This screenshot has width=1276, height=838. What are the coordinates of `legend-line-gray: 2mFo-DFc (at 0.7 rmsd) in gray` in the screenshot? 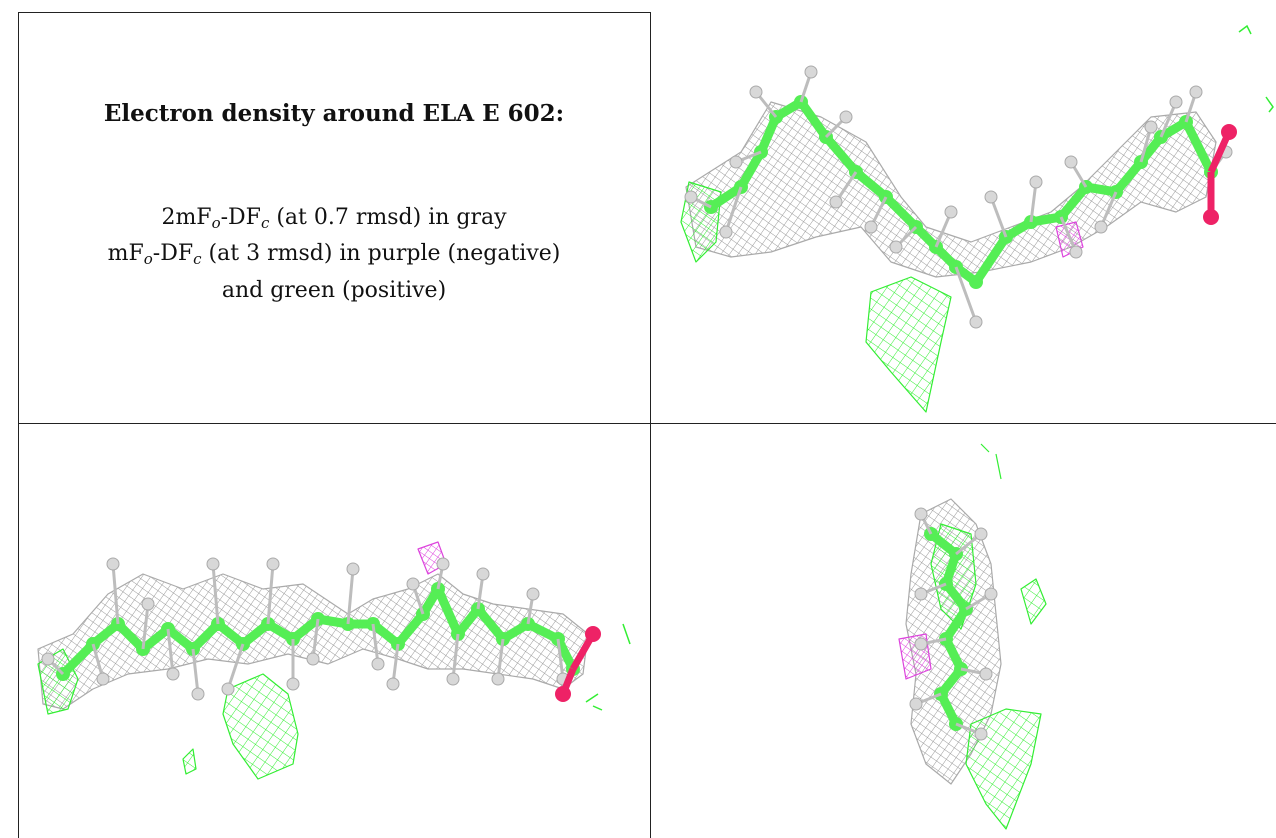 It's located at (334, 218).